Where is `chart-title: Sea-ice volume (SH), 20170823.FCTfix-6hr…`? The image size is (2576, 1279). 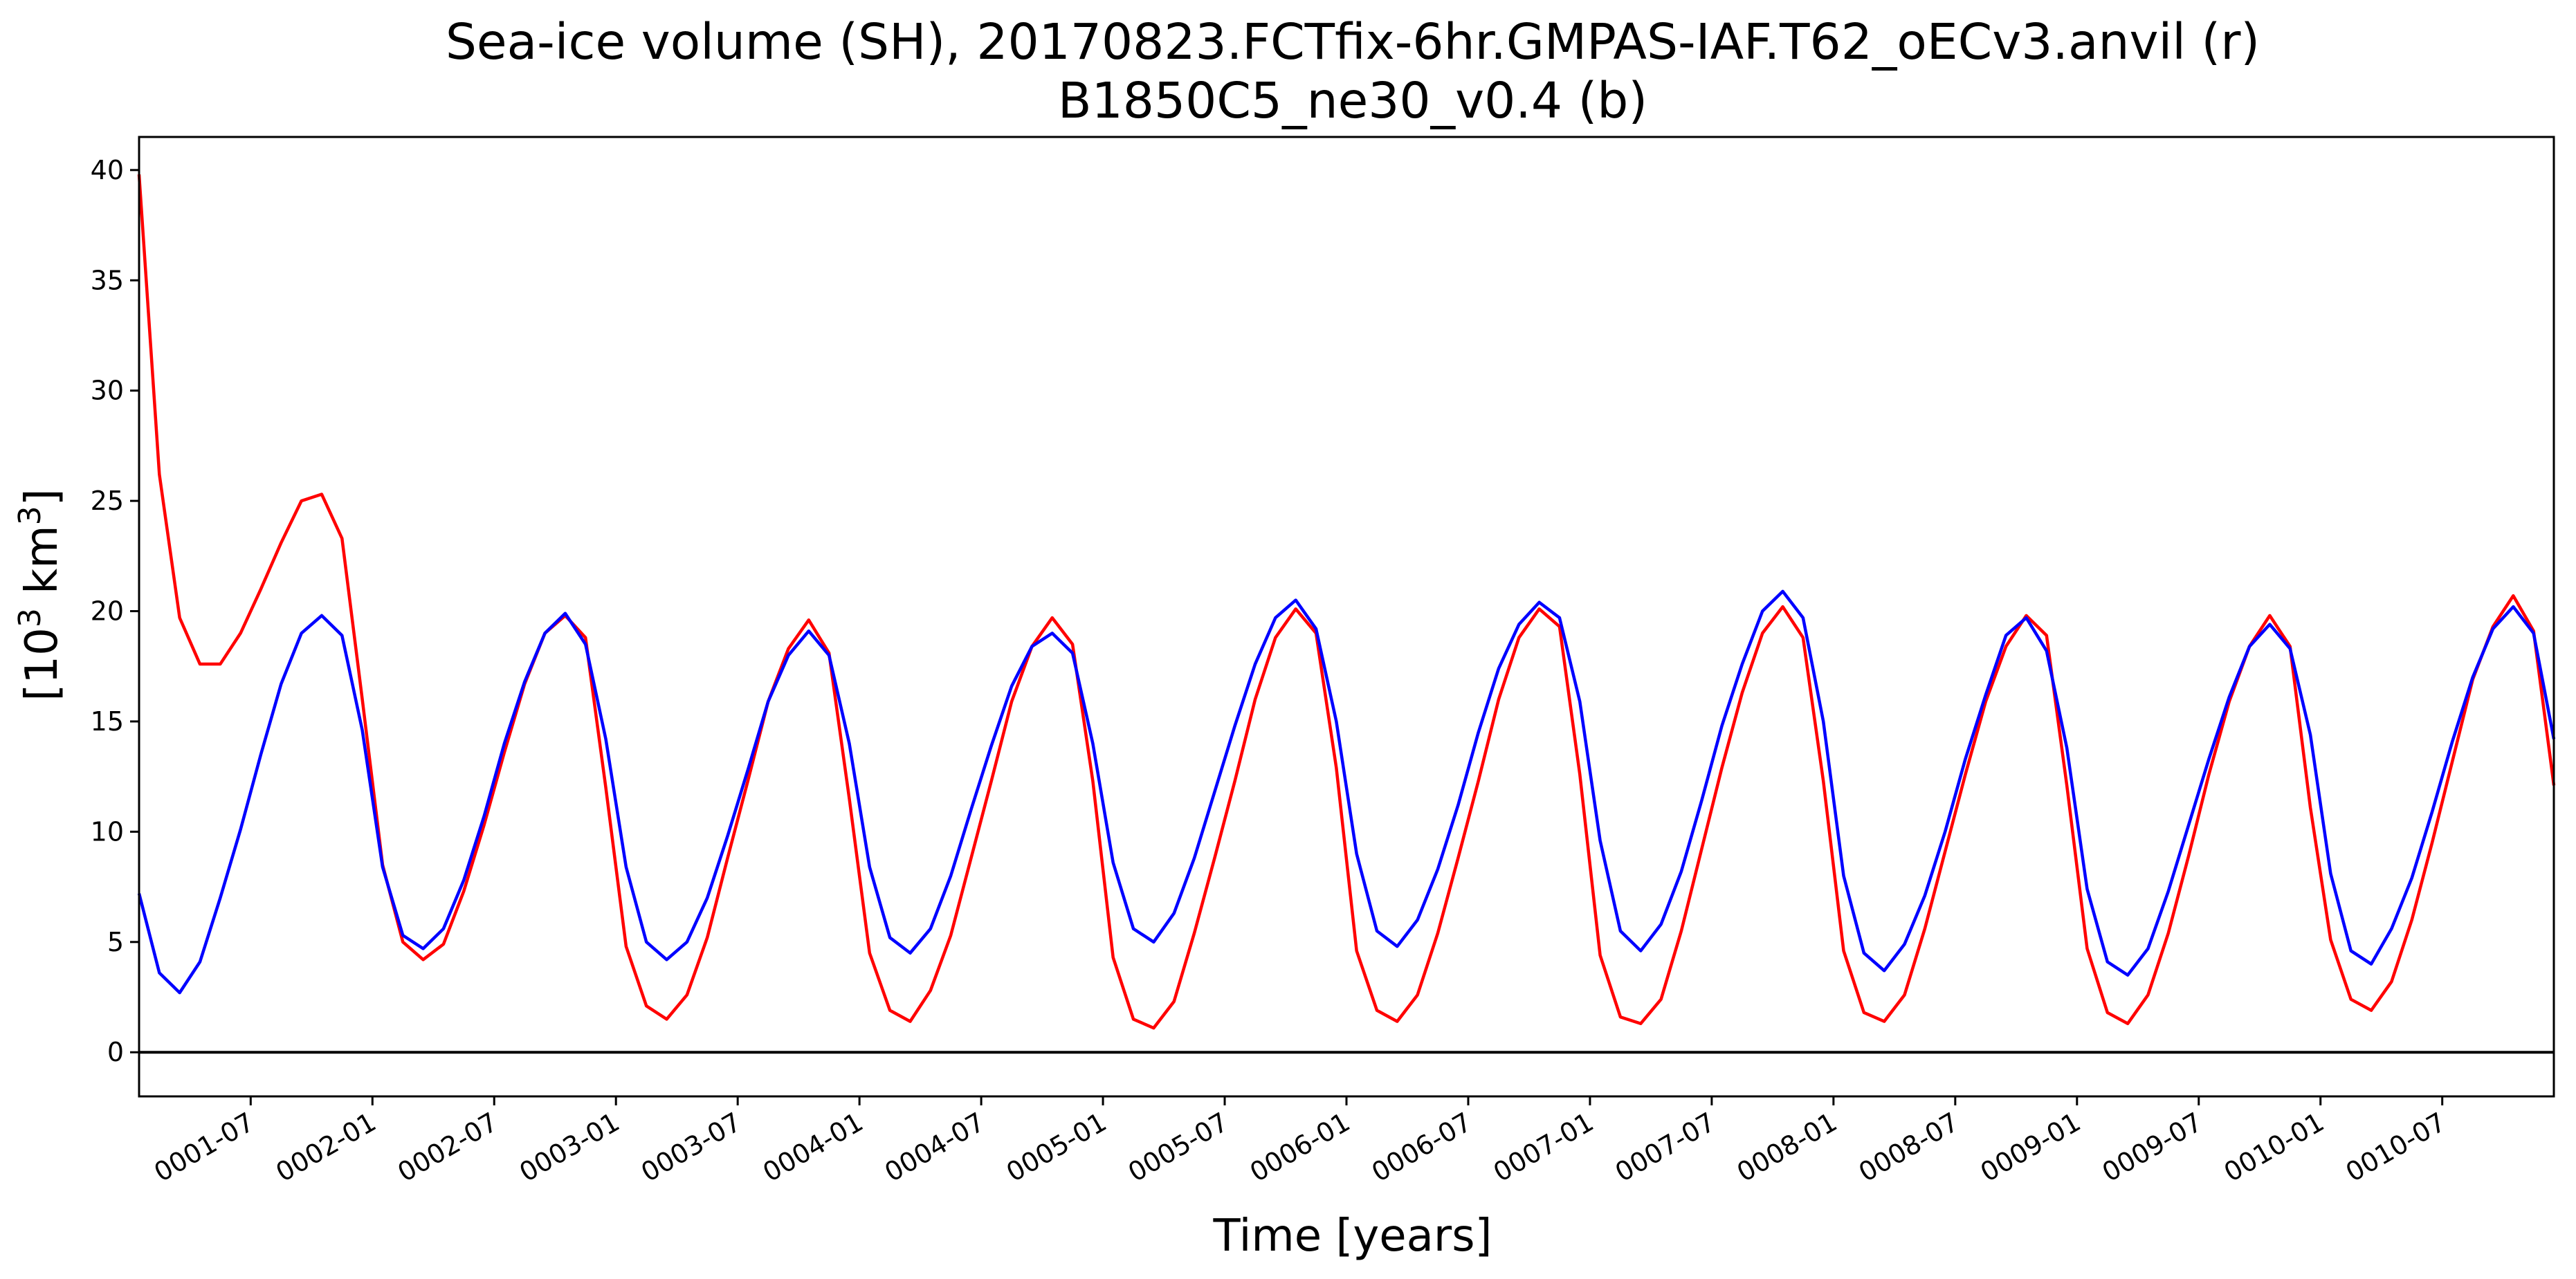 chart-title: Sea-ice volume (SH), 20170823.FCTfix-6hr… is located at coordinates (1353, 42).